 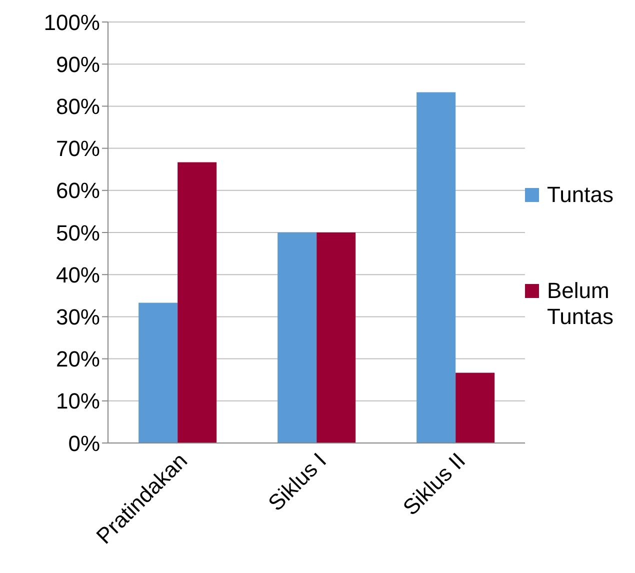 I want to click on y-tick-label: 90%, so click(x=78, y=64).